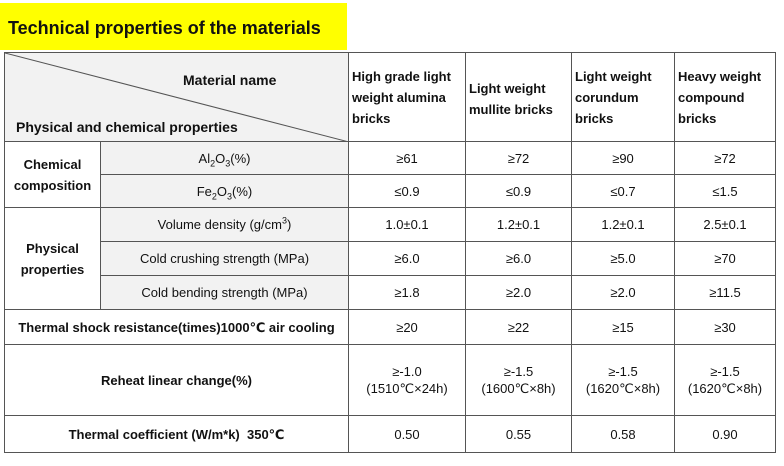 The height and width of the screenshot is (466, 784). I want to click on value-cell: ≤0.7, so click(623, 191).